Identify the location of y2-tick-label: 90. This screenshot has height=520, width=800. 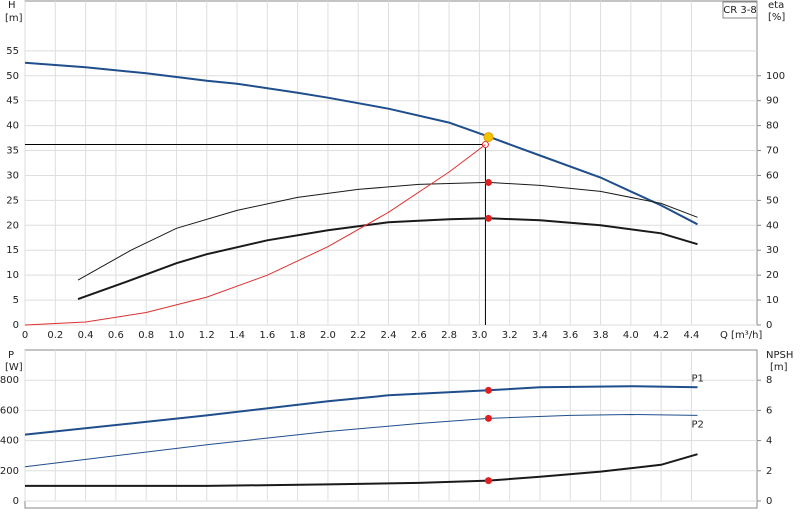
(772, 101).